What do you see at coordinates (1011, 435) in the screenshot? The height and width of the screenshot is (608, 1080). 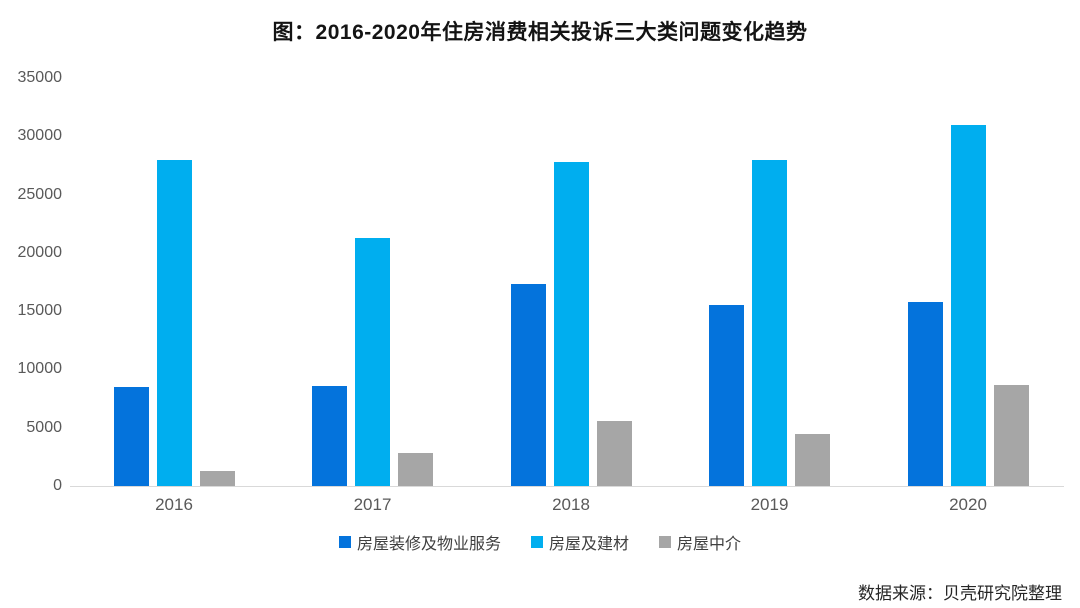 I see `bar-series3-2020` at bounding box center [1011, 435].